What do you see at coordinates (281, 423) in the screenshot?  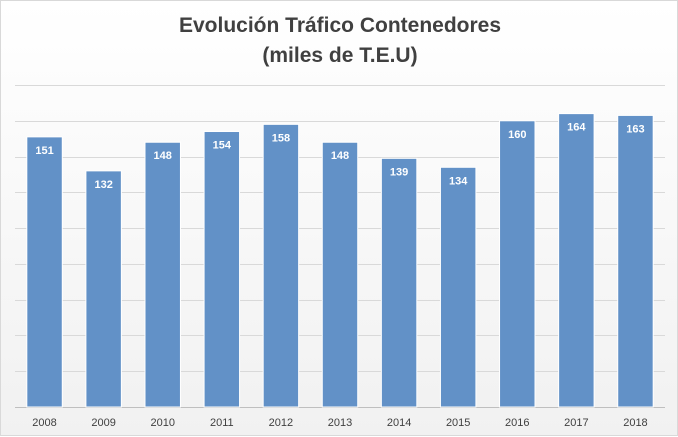 I see `x-tick-label-2012: 2012` at bounding box center [281, 423].